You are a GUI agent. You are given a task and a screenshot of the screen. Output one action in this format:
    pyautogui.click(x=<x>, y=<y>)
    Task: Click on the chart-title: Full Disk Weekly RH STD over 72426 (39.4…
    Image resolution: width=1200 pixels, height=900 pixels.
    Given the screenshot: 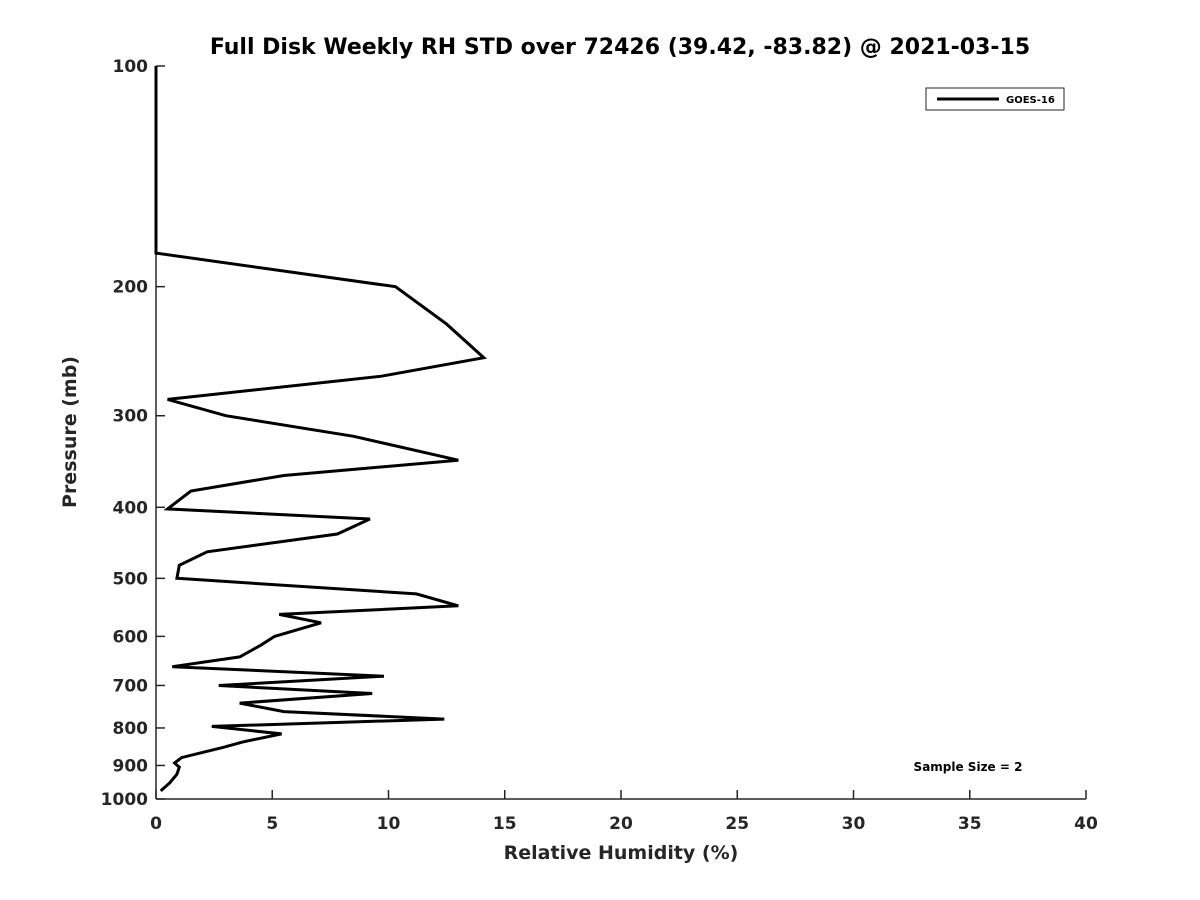 What is the action you would take?
    pyautogui.click(x=620, y=47)
    